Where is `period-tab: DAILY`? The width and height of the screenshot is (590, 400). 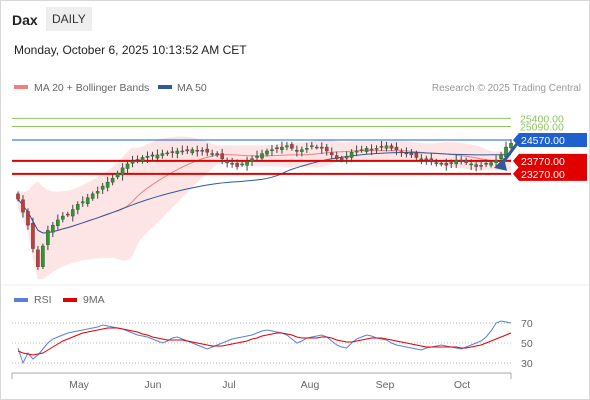 period-tab: DAILY is located at coordinates (69, 19).